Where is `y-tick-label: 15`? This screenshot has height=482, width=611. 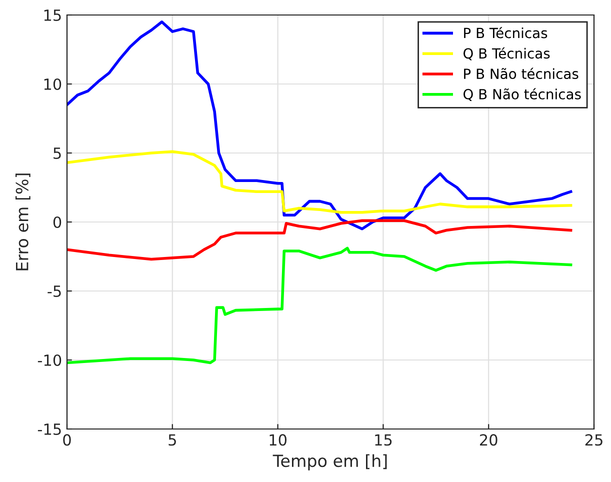
y-tick-label: 15 is located at coordinates (52, 16).